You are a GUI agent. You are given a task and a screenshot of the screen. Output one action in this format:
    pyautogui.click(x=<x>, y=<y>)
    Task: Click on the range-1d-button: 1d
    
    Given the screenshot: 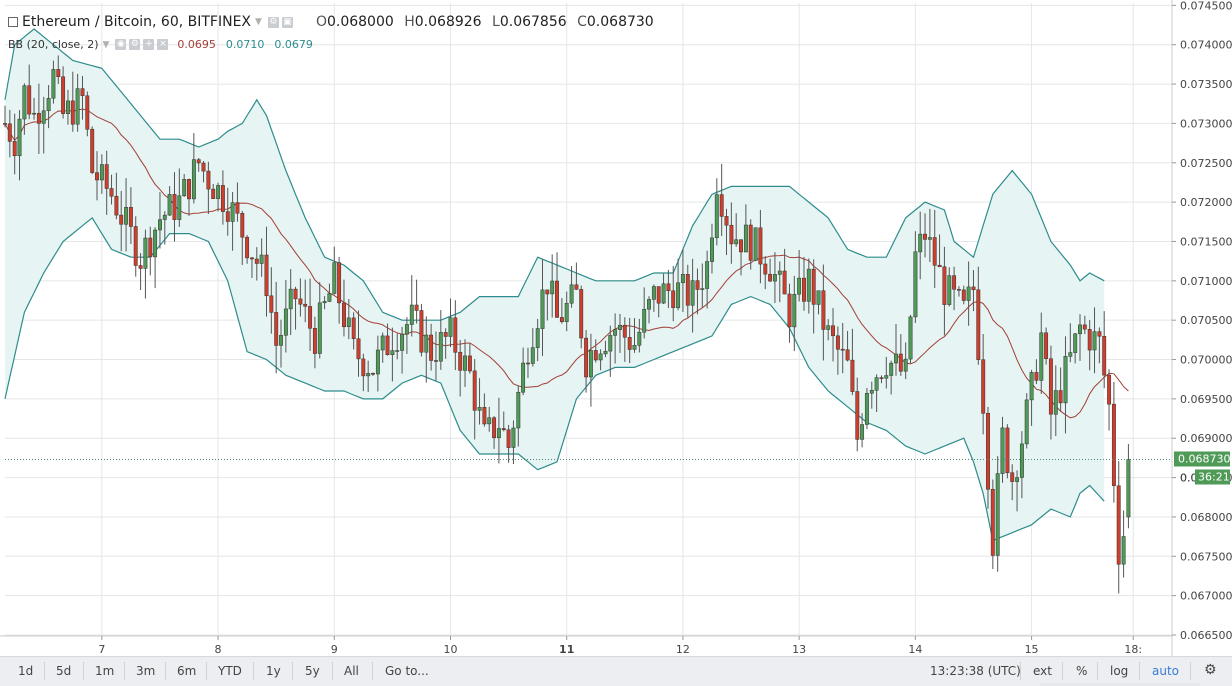 What is the action you would take?
    pyautogui.click(x=26, y=671)
    